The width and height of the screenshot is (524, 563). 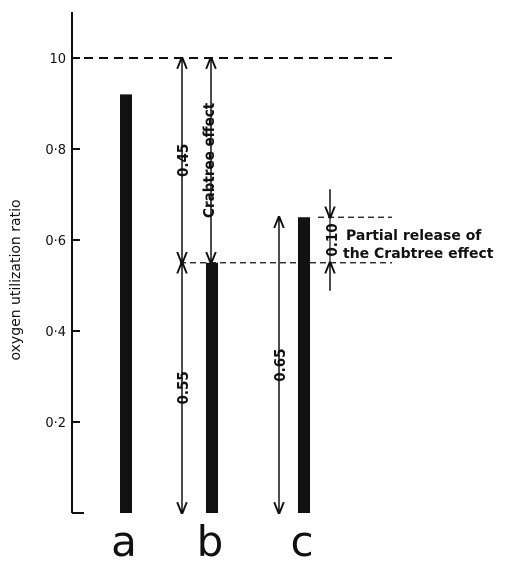 What do you see at coordinates (57, 59) in the screenshot?
I see `y-tick-label: 10` at bounding box center [57, 59].